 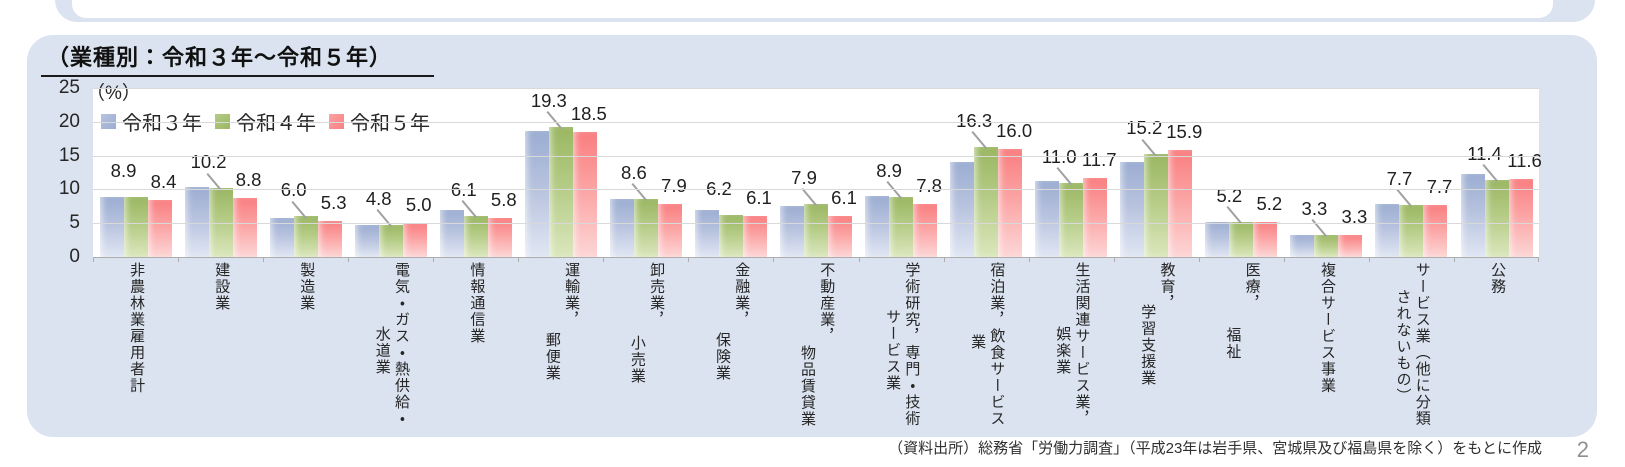 What do you see at coordinates (163, 182) in the screenshot?
I see `value-label-reiwa5: 8.4` at bounding box center [163, 182].